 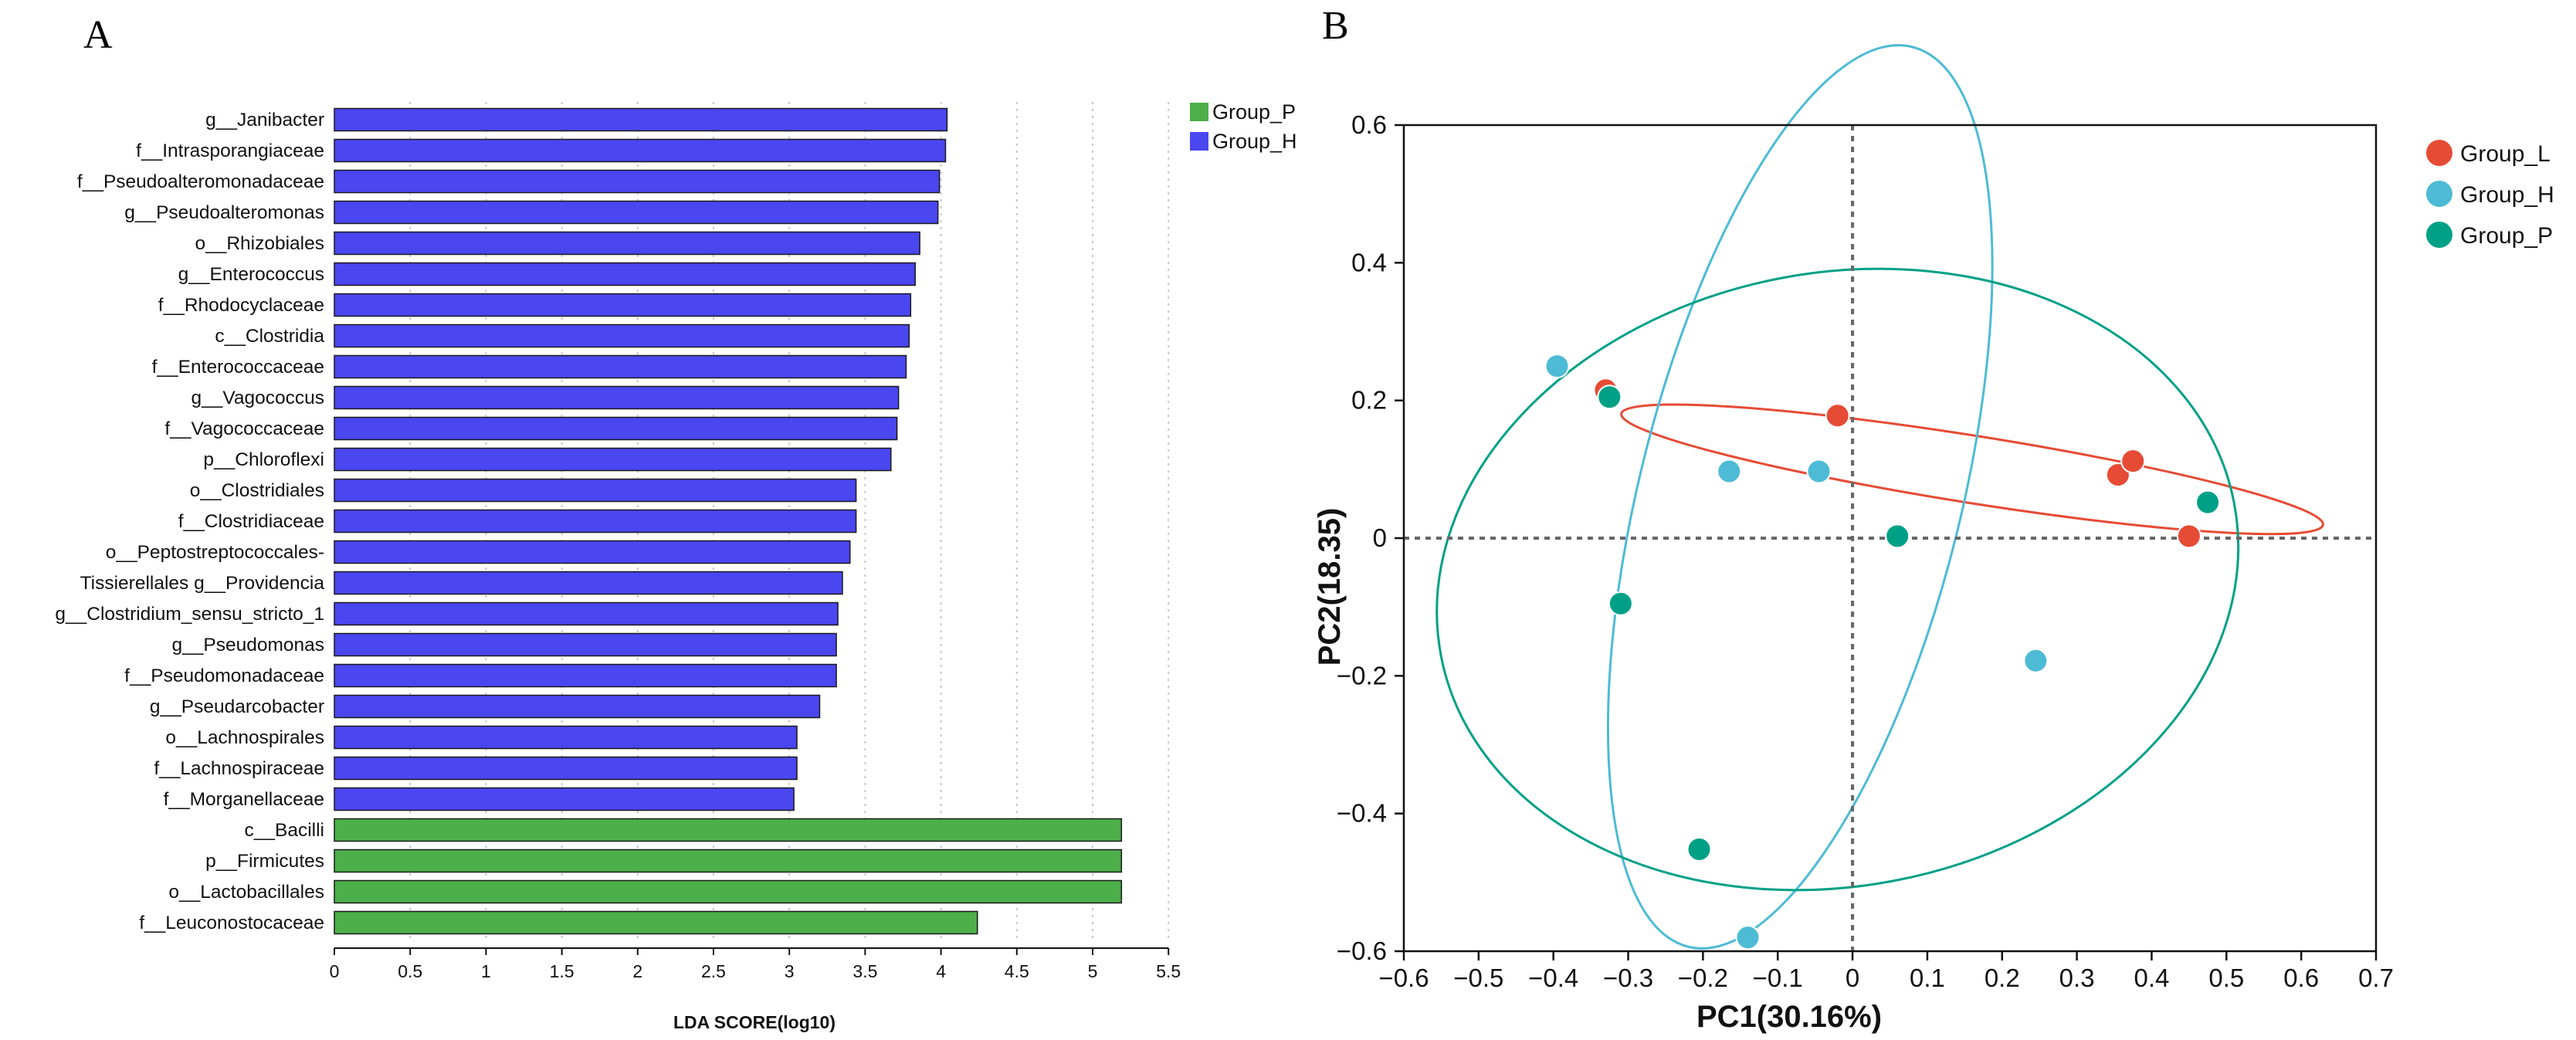 What do you see at coordinates (2002, 978) in the screenshot?
I see `pca-x-tick-label: 0.2` at bounding box center [2002, 978].